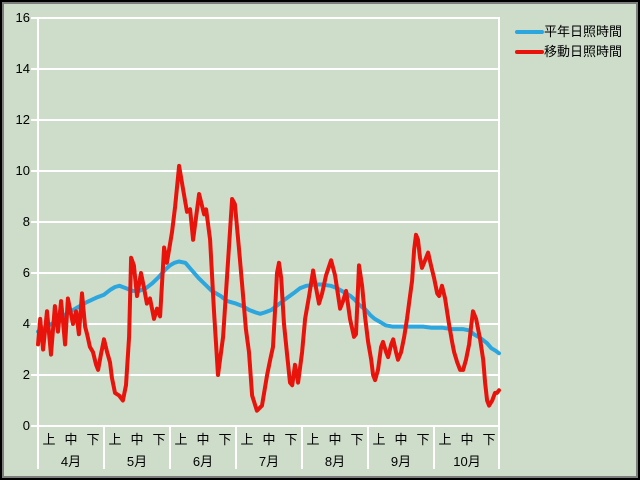 The image size is (640, 480). I want to click on month-label: 6月, so click(203, 461).